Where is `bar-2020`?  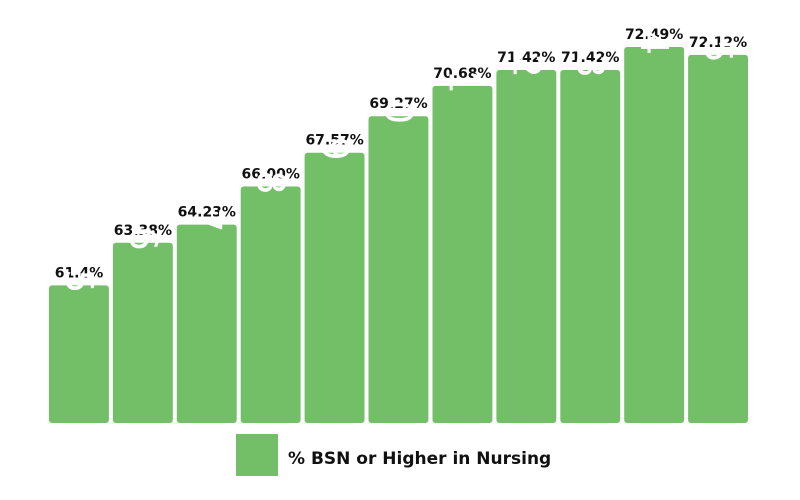 bar-2020 is located at coordinates (399, 269).